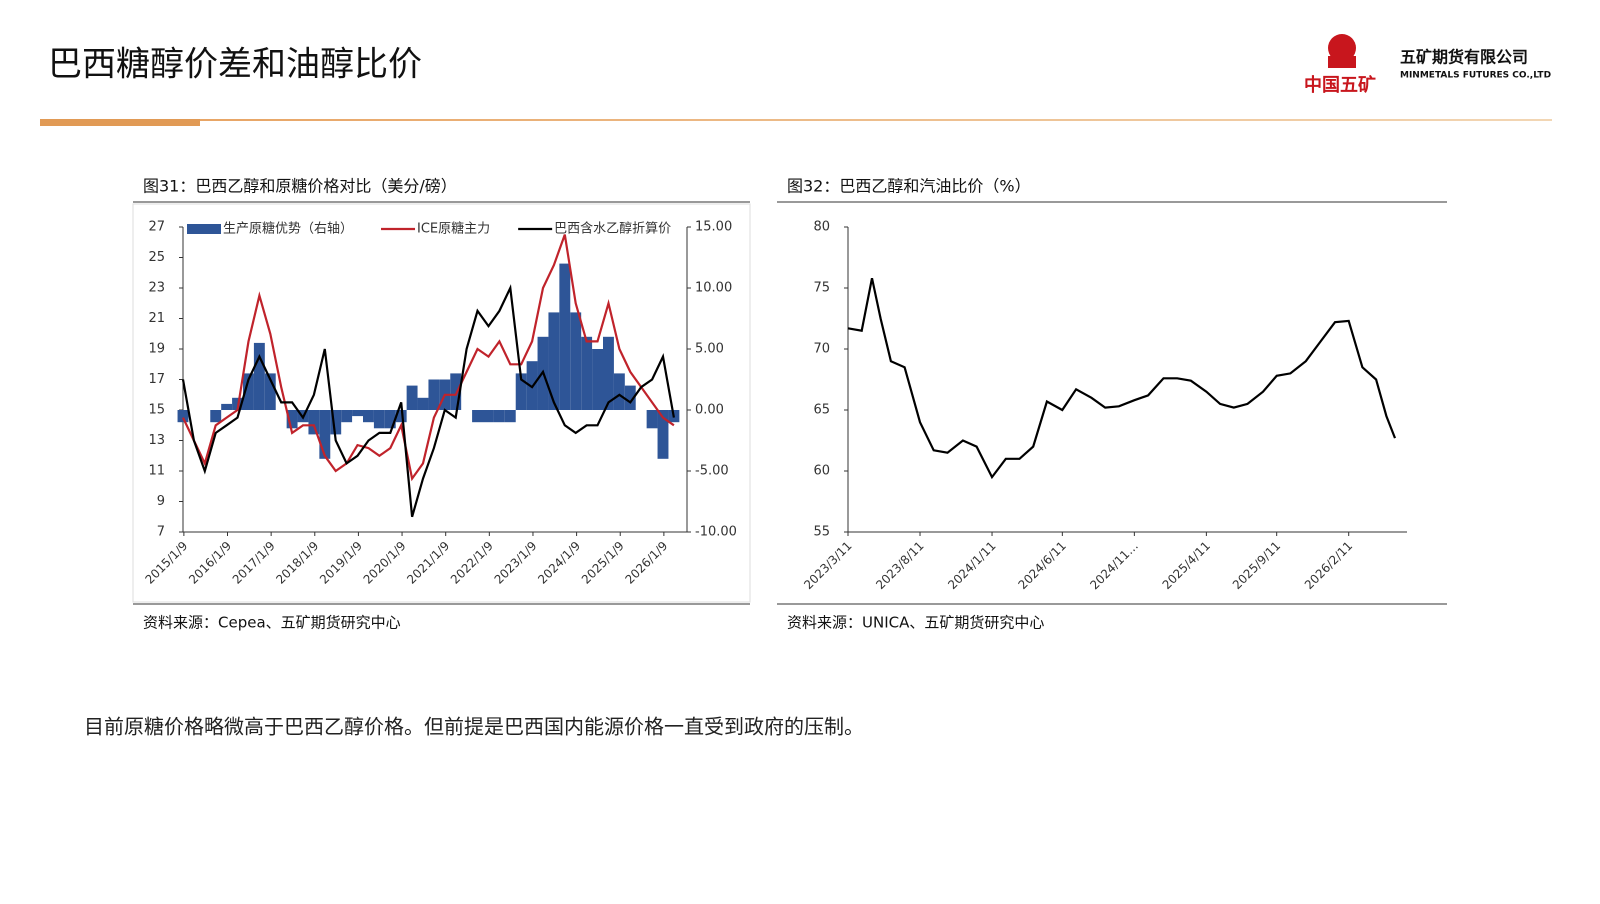  What do you see at coordinates (120, 122) in the screenshot?
I see `accent-bar` at bounding box center [120, 122].